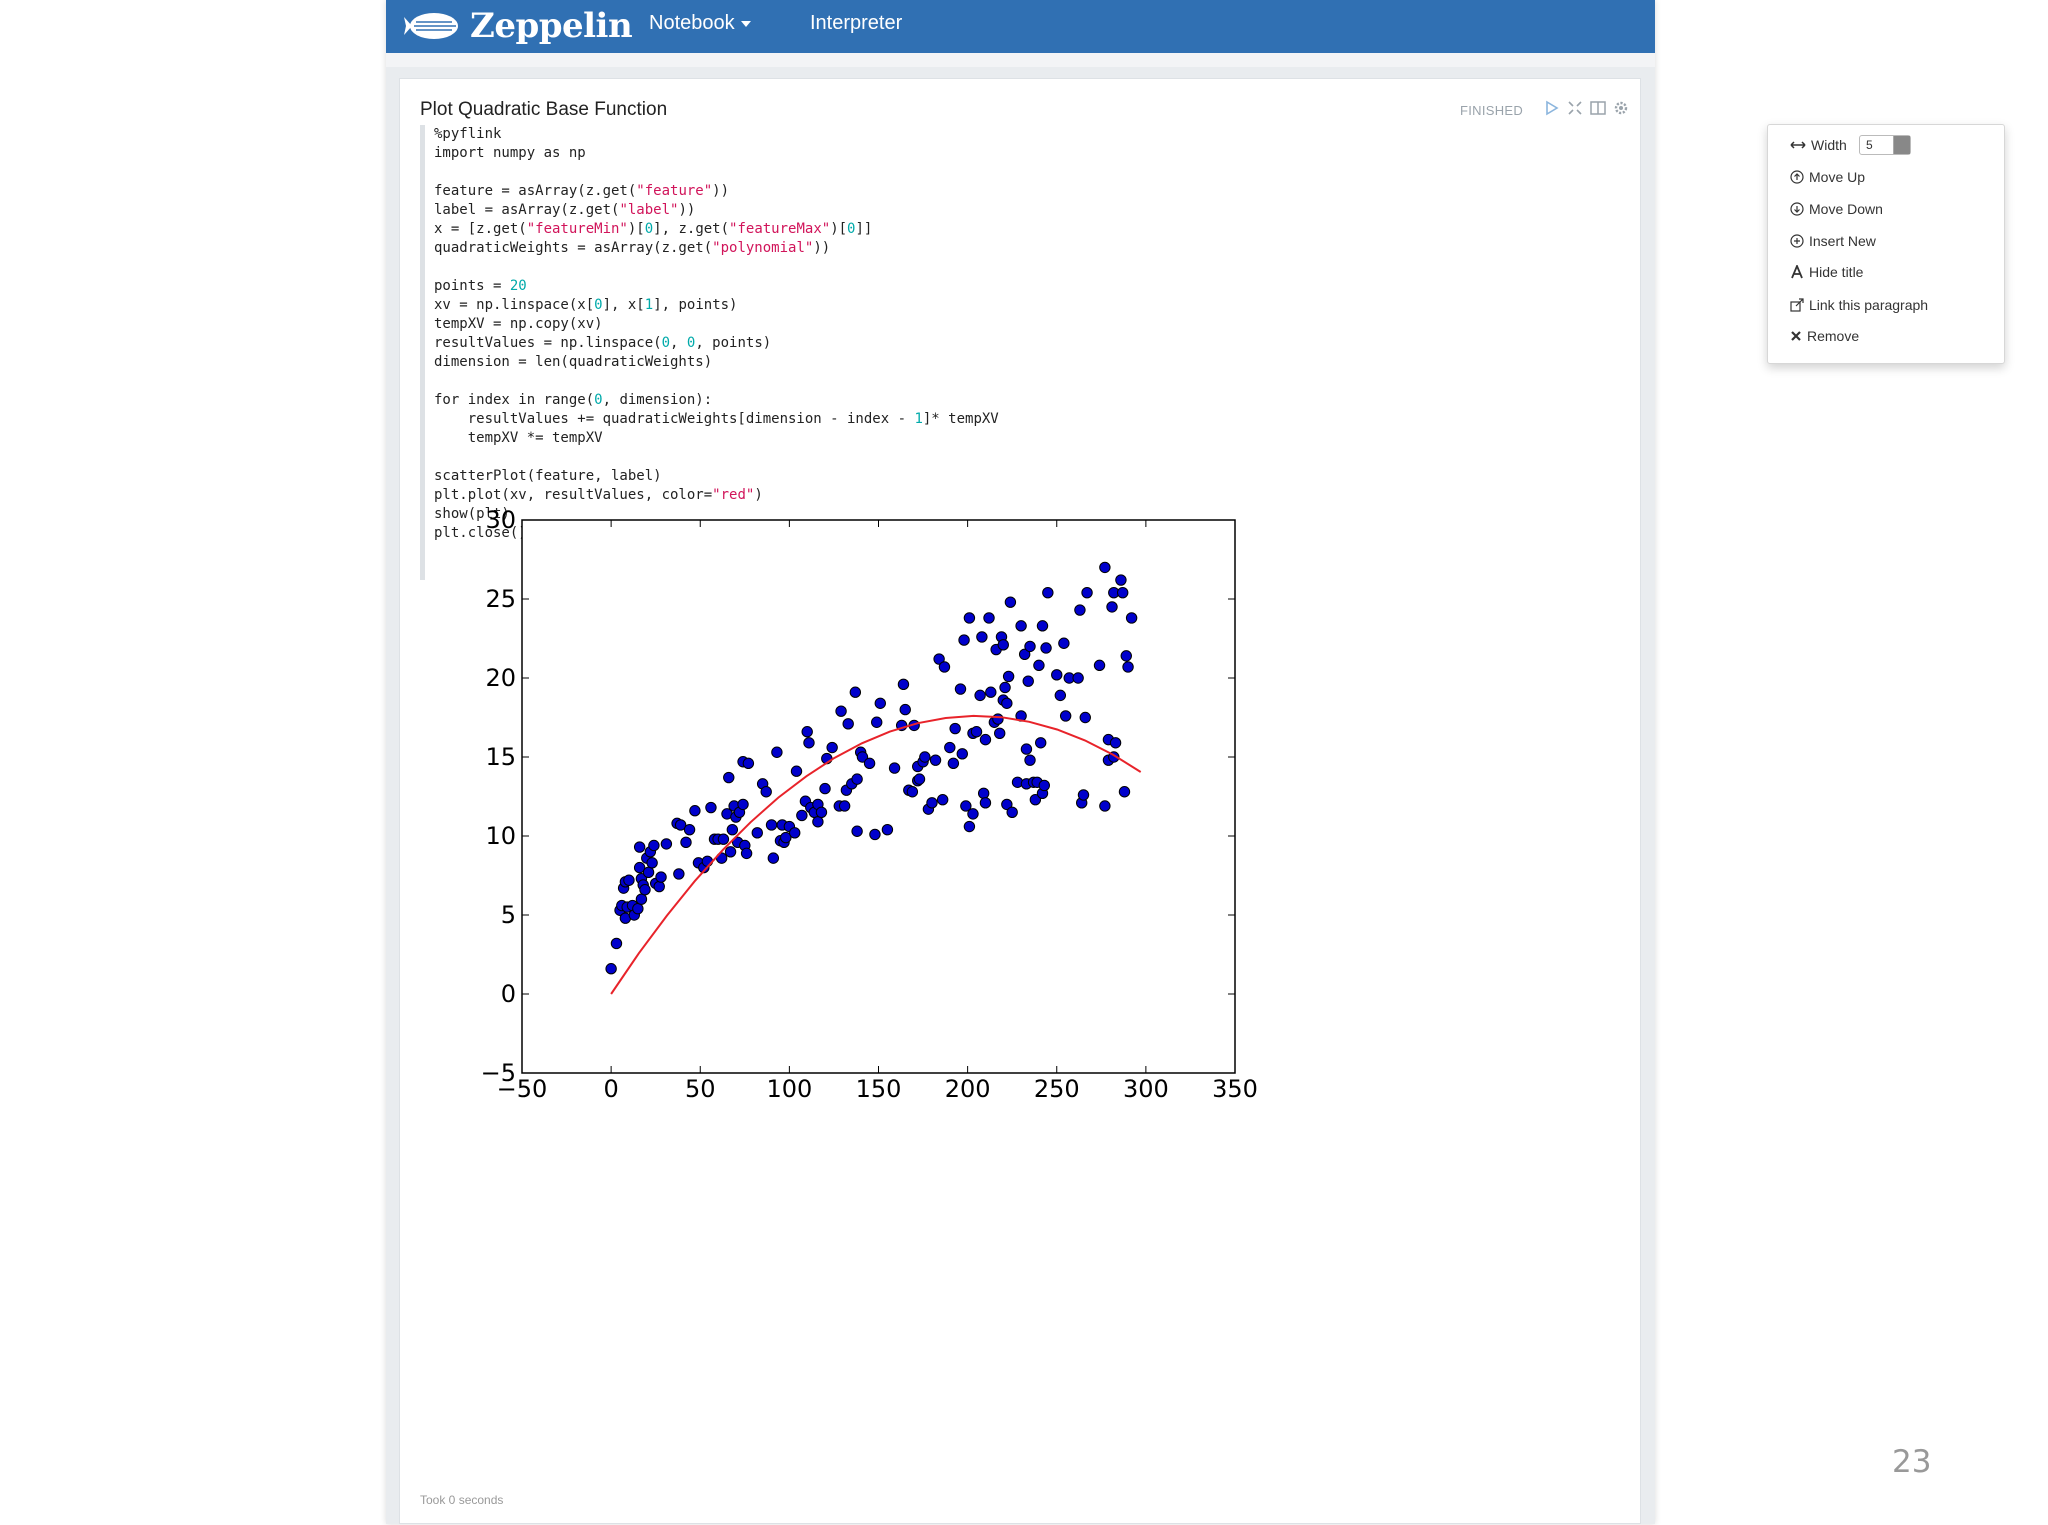 The width and height of the screenshot is (2048, 1525). I want to click on collapse-icon, so click(1575, 108).